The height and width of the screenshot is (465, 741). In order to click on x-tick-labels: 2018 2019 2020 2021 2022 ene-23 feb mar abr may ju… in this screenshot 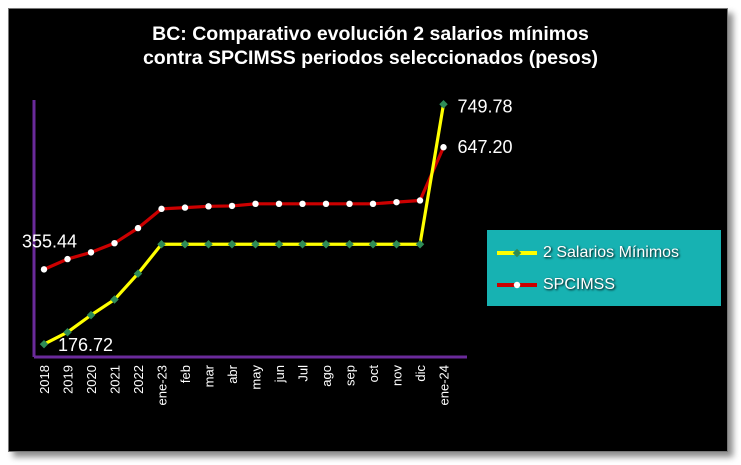, I will do `click(244, 384)`.